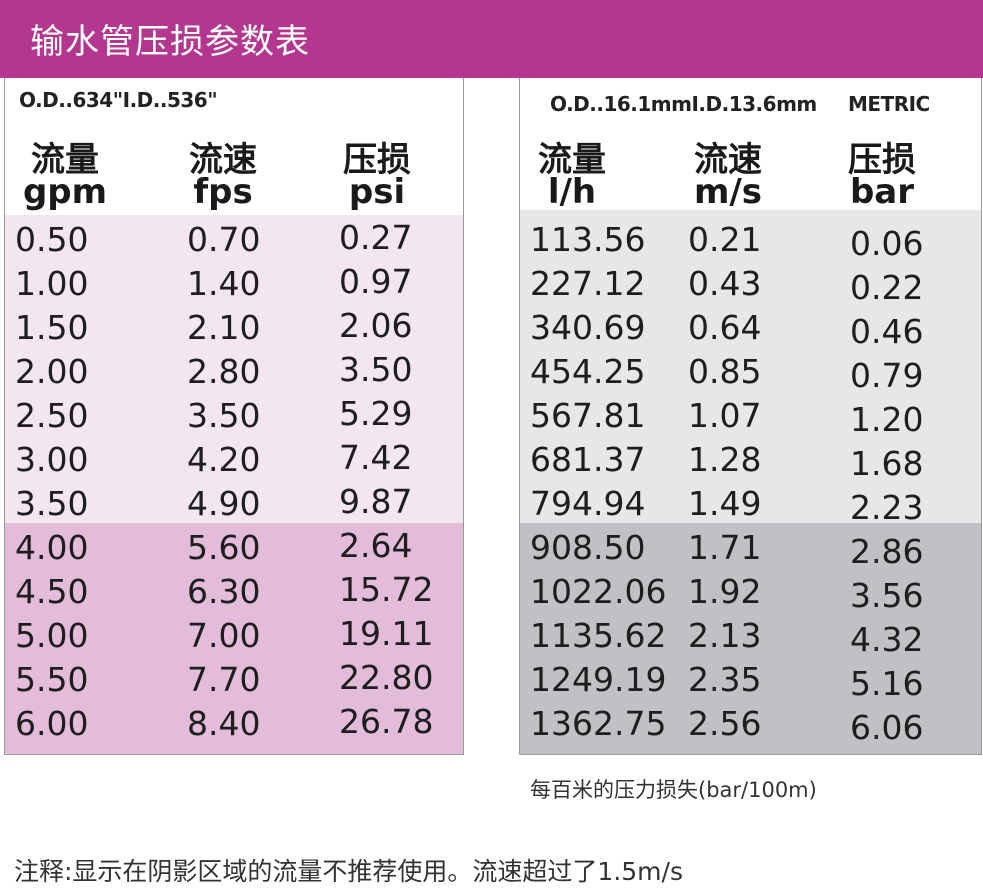 This screenshot has height=892, width=983. What do you see at coordinates (673, 790) in the screenshot?
I see `metric-unit-footnote: 每百米的压力损失(bar/100m)` at bounding box center [673, 790].